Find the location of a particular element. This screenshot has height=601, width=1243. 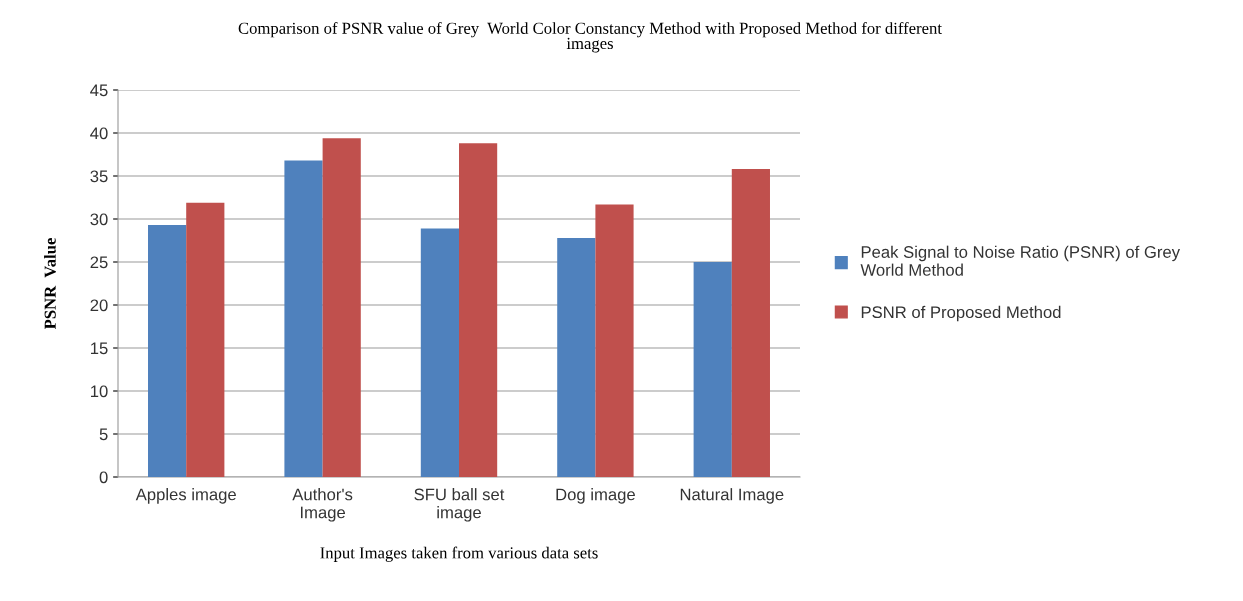

y-tick-label: 30 is located at coordinates (99, 219).